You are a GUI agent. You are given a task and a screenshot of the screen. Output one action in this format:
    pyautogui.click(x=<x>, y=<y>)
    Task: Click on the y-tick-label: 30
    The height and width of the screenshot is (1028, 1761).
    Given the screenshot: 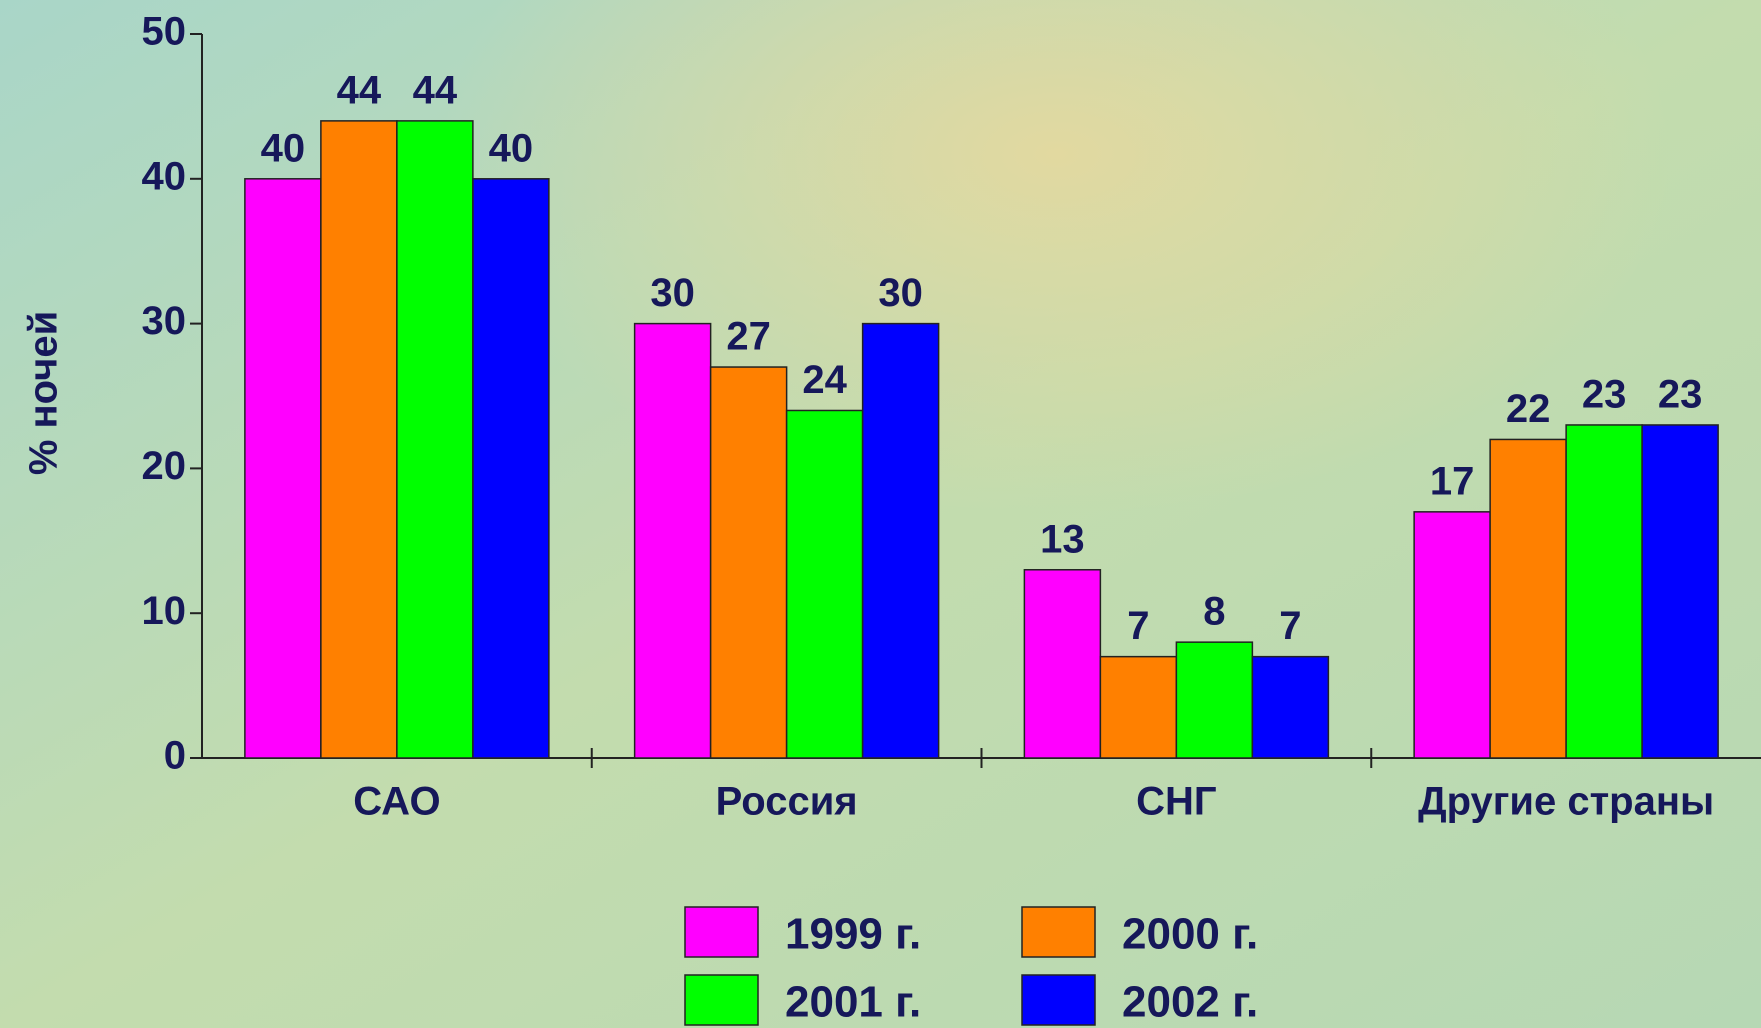 What is the action you would take?
    pyautogui.click(x=164, y=321)
    